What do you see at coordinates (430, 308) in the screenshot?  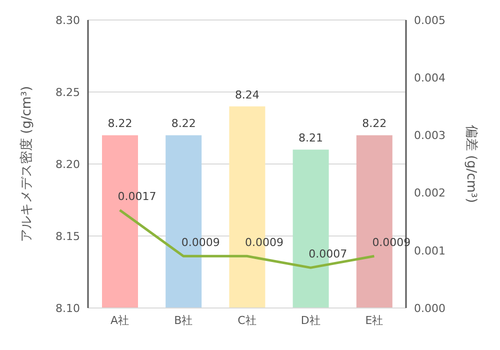 I see `y2-tick-label: 0.000` at bounding box center [430, 308].